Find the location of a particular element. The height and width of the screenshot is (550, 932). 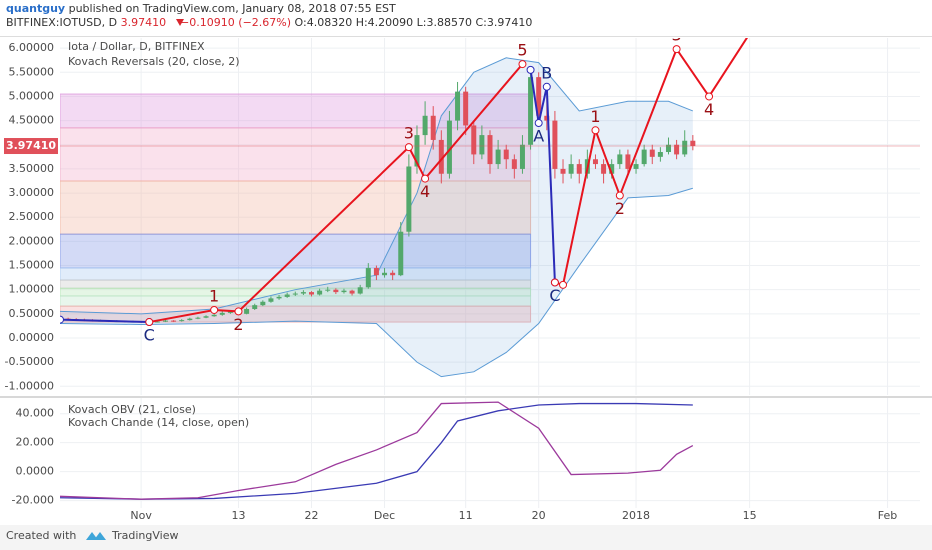

change: −0.10910 (−2.67%) is located at coordinates (235, 22).